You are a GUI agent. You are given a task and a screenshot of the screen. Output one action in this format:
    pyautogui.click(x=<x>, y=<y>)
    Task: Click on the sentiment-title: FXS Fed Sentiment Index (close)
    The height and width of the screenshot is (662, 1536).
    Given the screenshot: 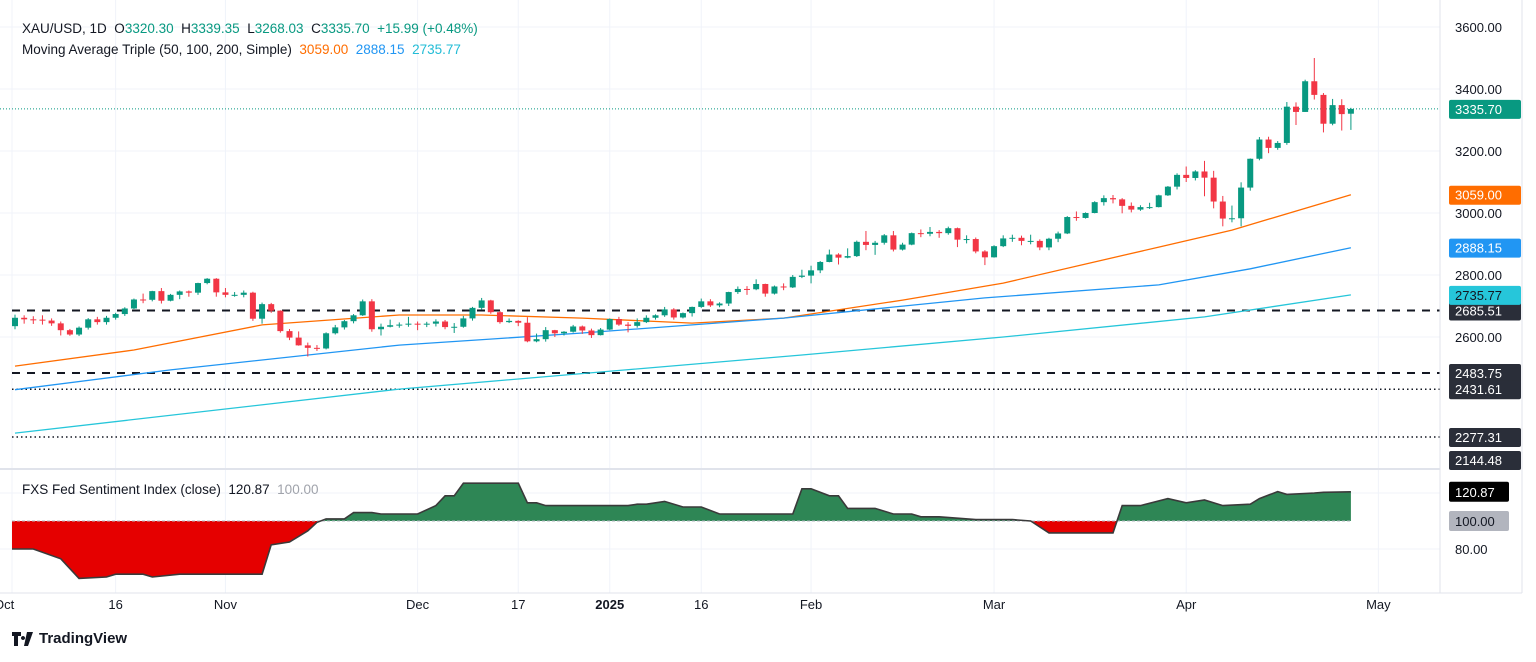 What is the action you would take?
    pyautogui.click(x=121, y=489)
    